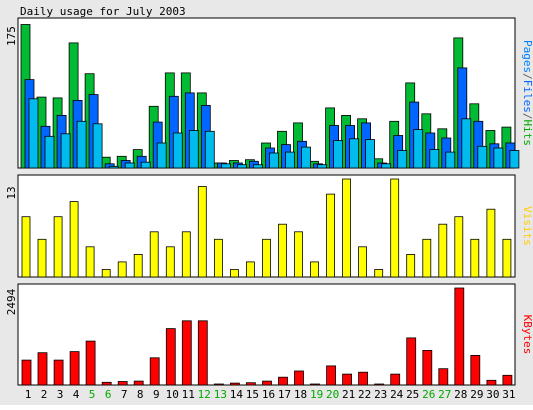 This screenshot has height=410, width=533. What do you see at coordinates (527, 96) in the screenshot?
I see `legend-entry-1-2: Files` at bounding box center [527, 96].